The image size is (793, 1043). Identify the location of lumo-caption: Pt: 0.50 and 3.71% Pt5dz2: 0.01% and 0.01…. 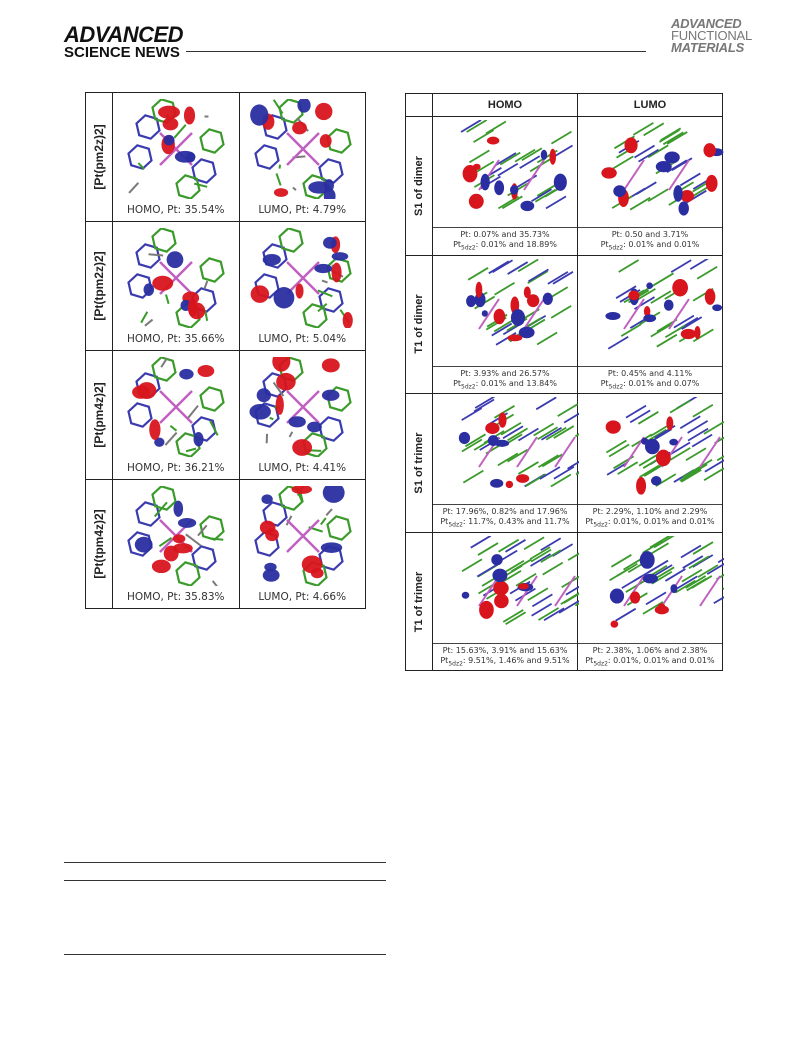
(650, 241).